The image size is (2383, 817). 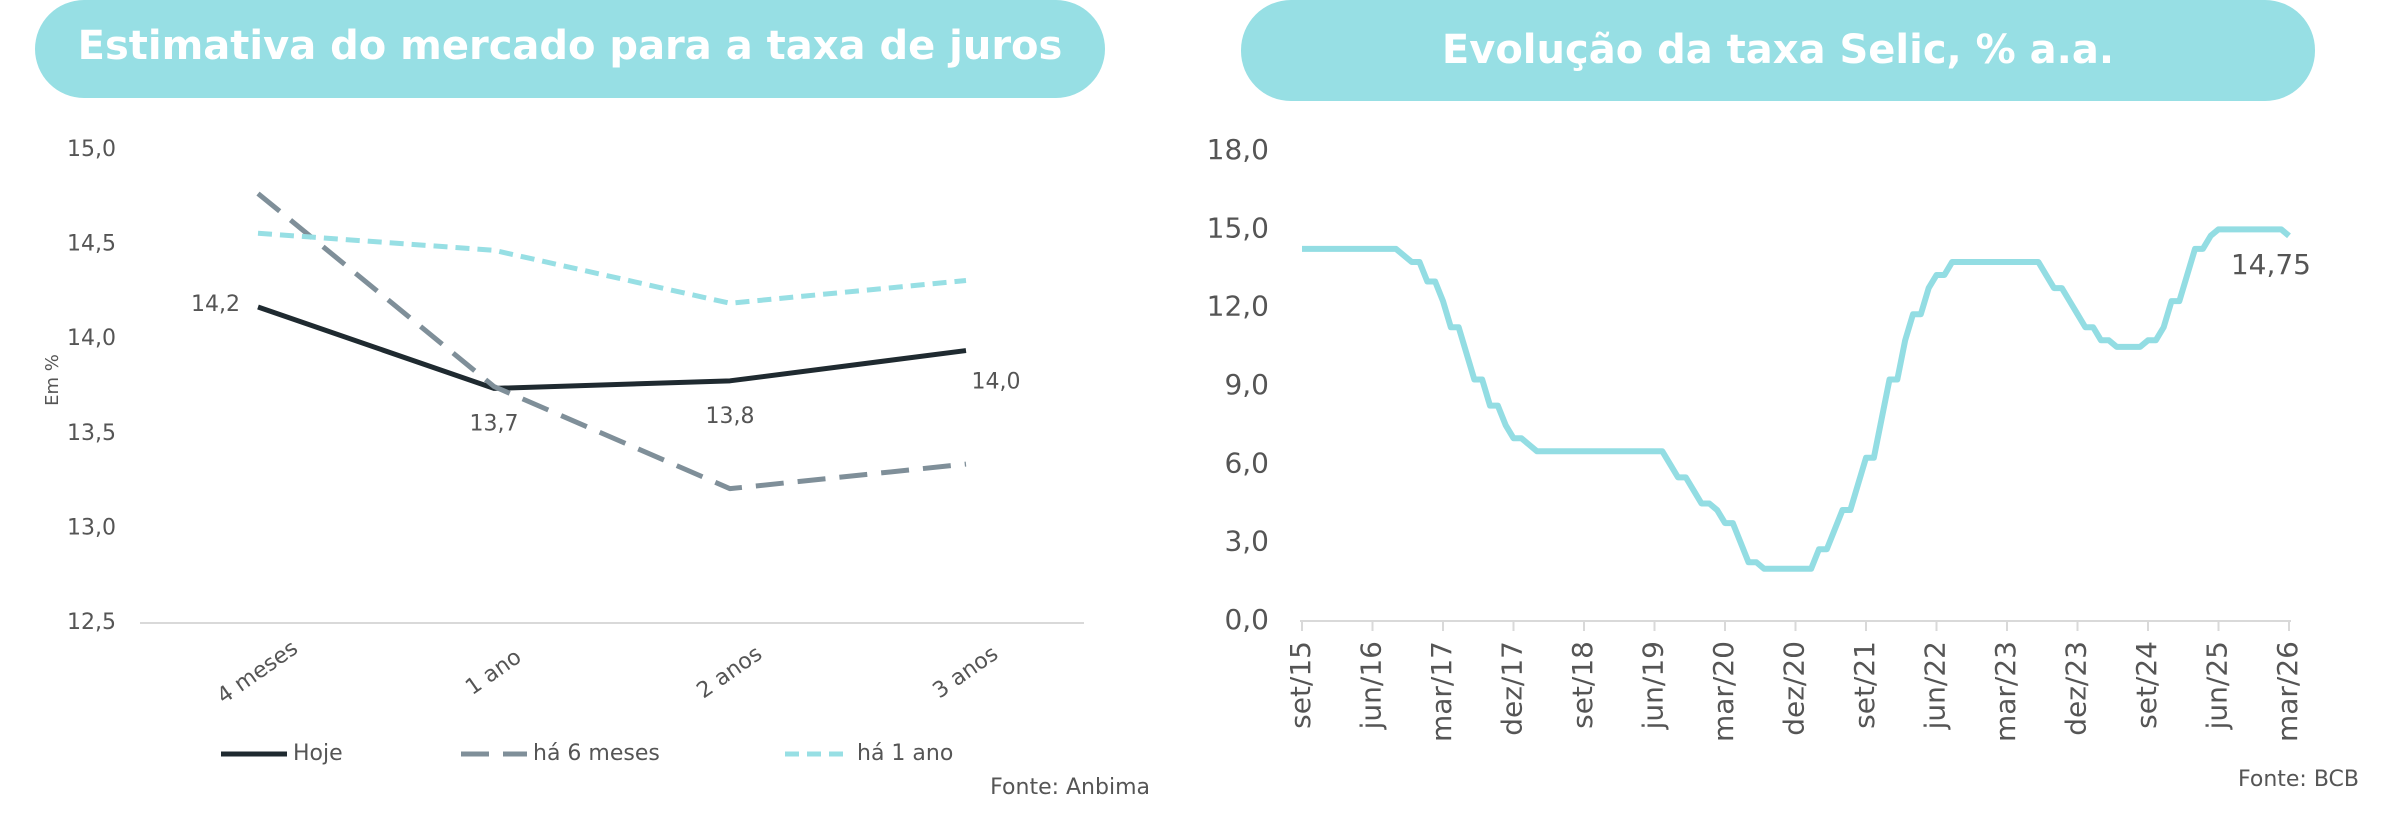 I want to click on x-tick-label: jun/19, so click(x=1653, y=685).